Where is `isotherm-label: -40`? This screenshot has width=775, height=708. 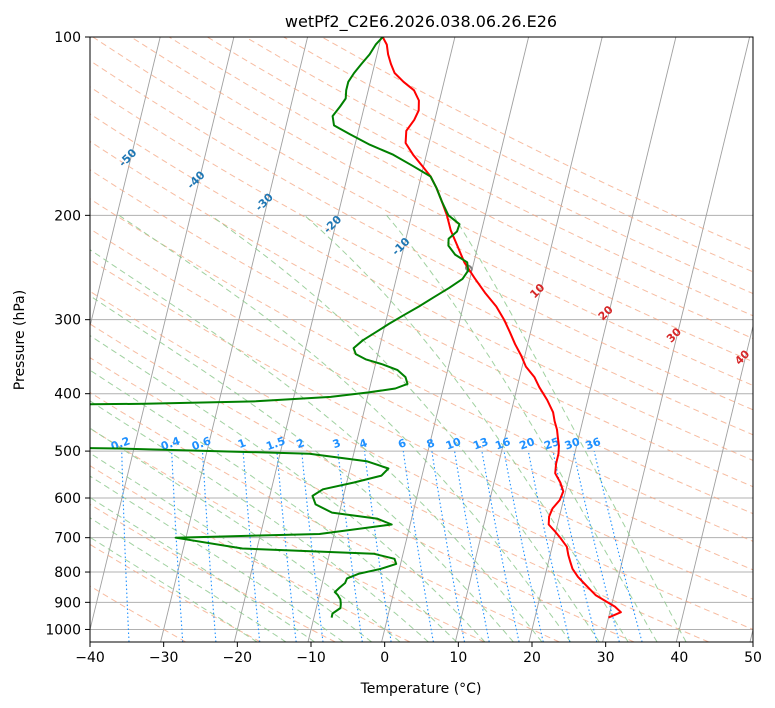 isotherm-label: -40 is located at coordinates (195, 179).